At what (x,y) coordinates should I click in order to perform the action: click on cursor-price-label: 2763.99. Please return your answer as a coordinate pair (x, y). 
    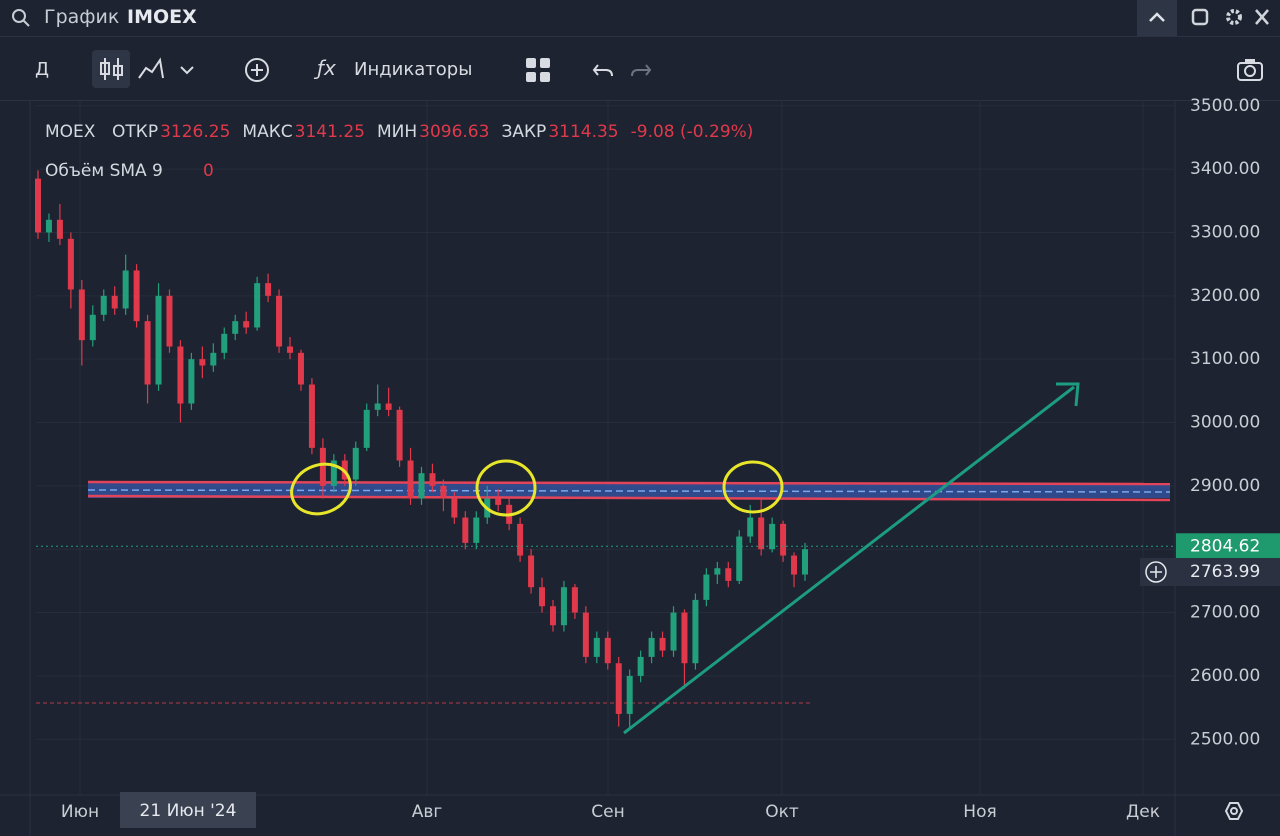
    Looking at the image, I should click on (1225, 572).